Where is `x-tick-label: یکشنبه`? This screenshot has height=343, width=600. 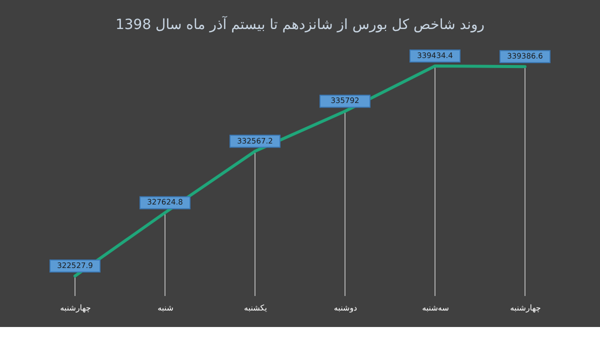 x-tick-label: یکشنبه is located at coordinates (255, 308).